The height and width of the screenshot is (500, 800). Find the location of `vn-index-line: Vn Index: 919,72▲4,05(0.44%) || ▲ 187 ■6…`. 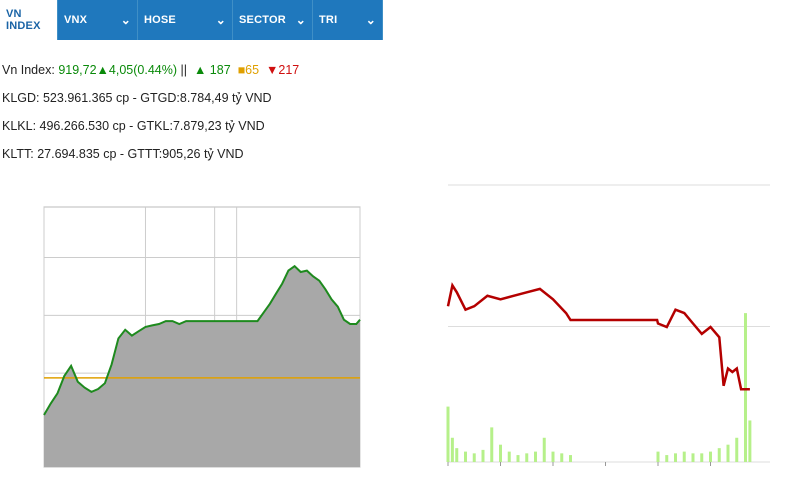

vn-index-line: Vn Index: 919,72▲4,05(0.44%) || ▲ 187 ■6… is located at coordinates (192, 74).